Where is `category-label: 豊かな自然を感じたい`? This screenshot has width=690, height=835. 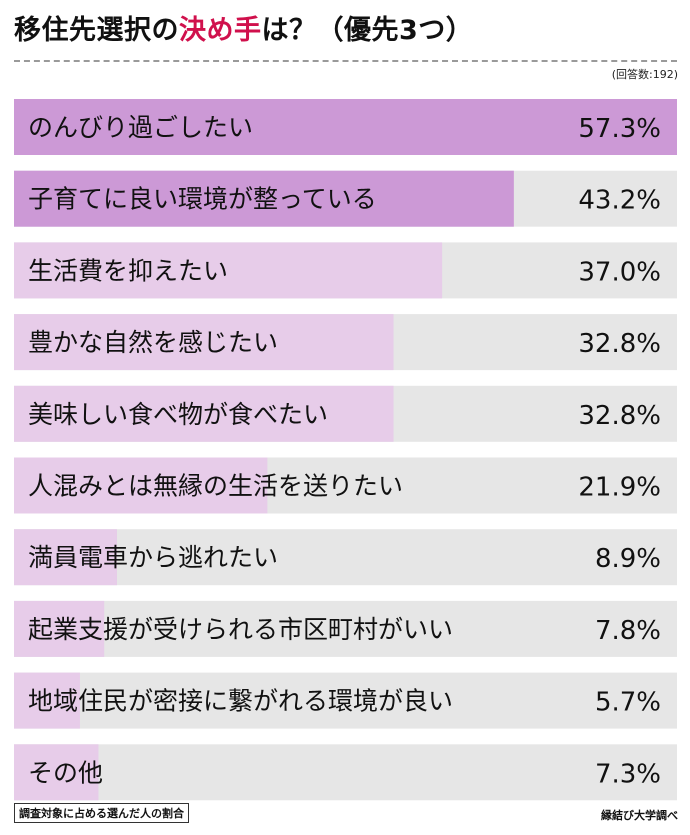
category-label: 豊かな自然を感じたい is located at coordinates (153, 342).